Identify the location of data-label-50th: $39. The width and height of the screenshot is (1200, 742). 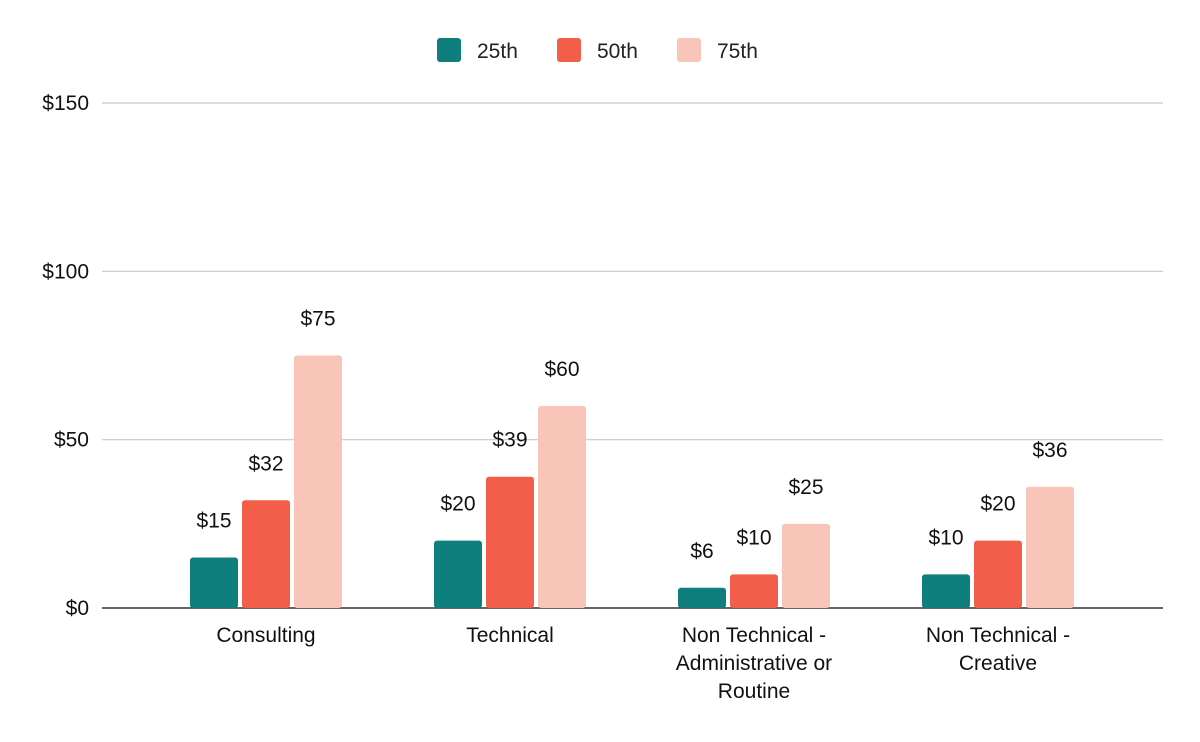
(509, 440).